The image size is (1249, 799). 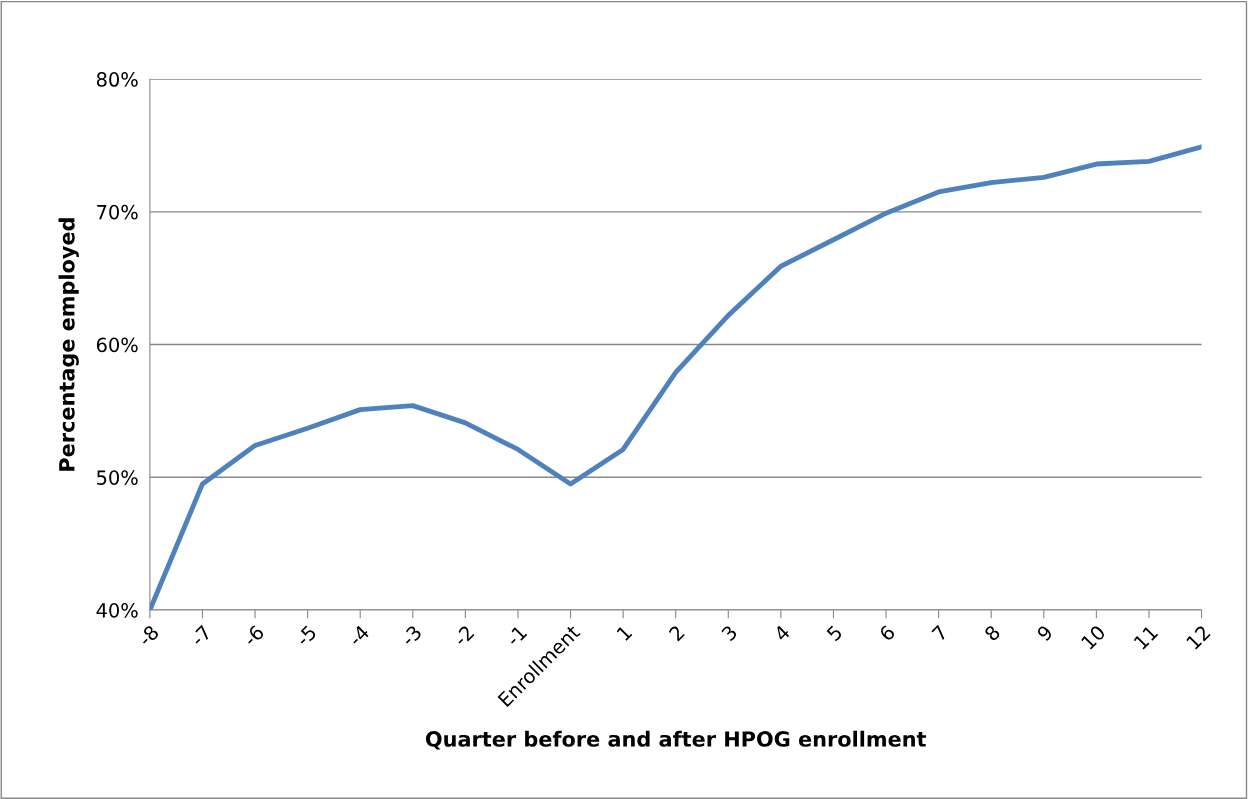 I want to click on x-tick-label: -3, so click(x=411, y=635).